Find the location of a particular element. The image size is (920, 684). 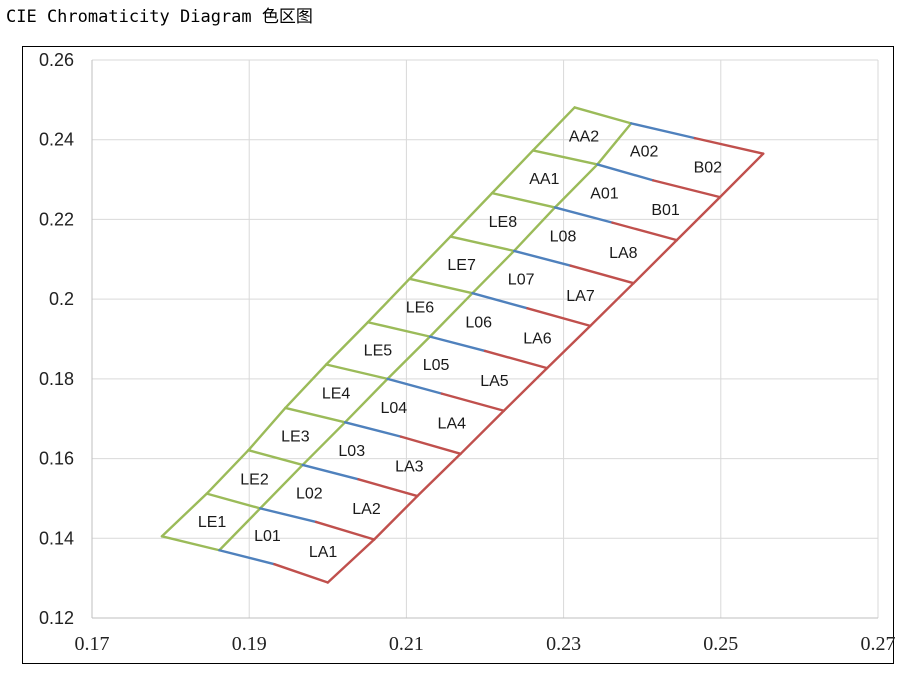

bin-label-la8: LA8 is located at coordinates (623, 253).